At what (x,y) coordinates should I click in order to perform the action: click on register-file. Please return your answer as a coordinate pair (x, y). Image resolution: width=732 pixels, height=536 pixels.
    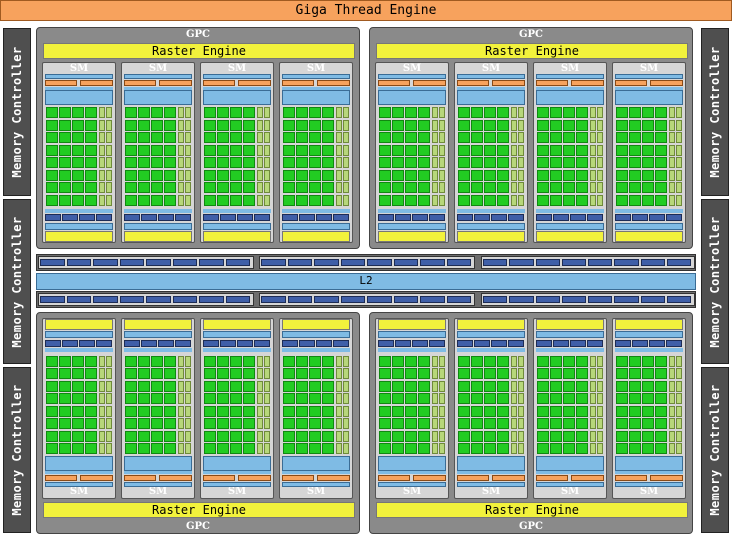
    Looking at the image, I should click on (316, 463).